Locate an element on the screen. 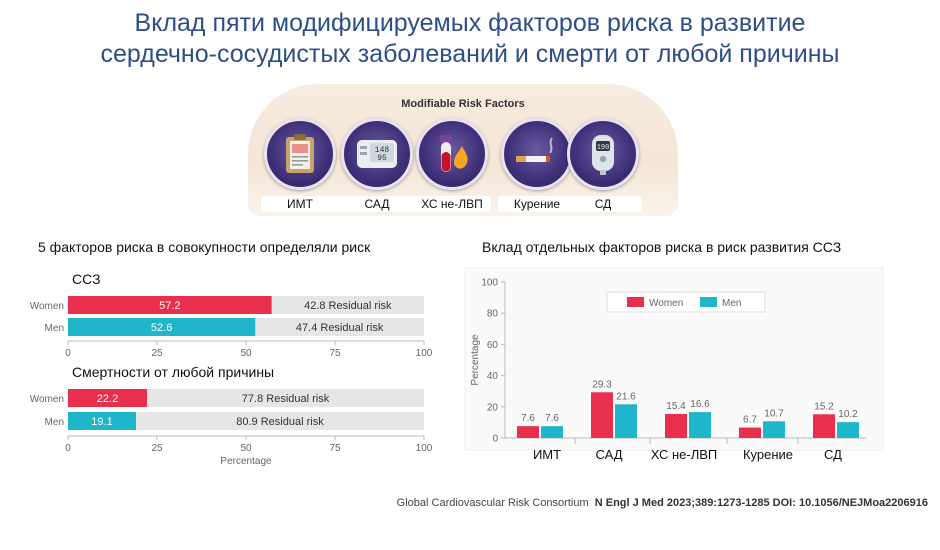  factor-category-label: САД is located at coordinates (608, 454).